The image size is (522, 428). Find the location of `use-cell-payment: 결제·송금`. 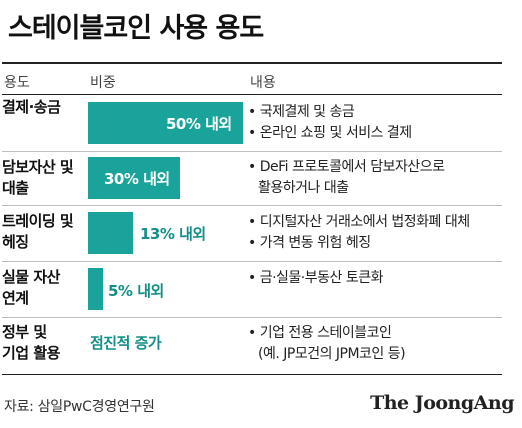

use-cell-payment: 결제·송금 is located at coordinates (31, 107).